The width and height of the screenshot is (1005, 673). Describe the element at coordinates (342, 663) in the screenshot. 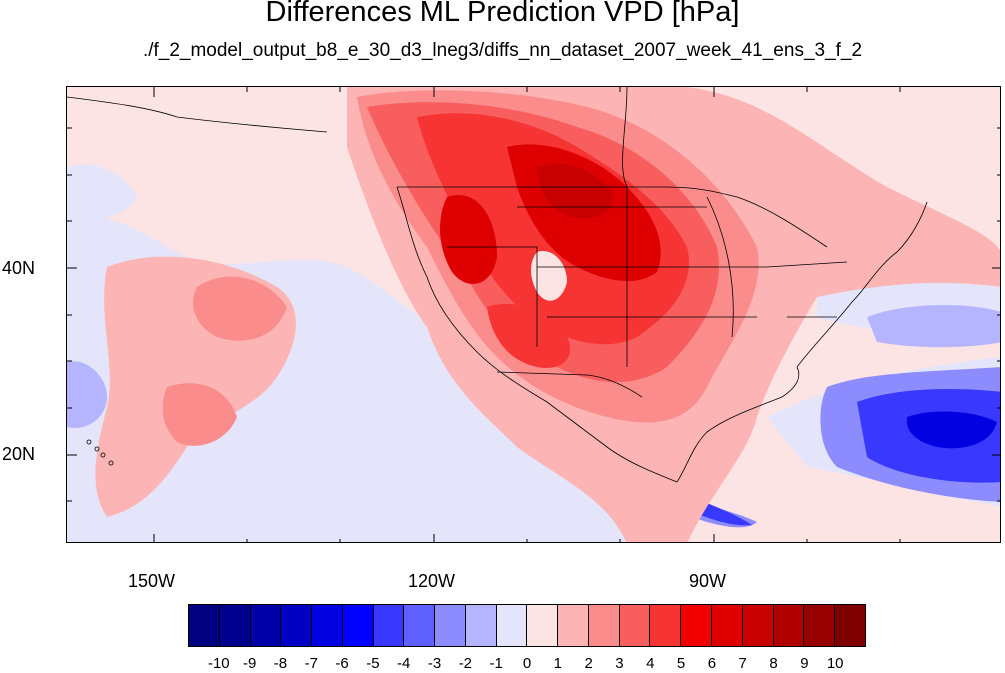

I see `colorbar-tick-label: -6` at that location.